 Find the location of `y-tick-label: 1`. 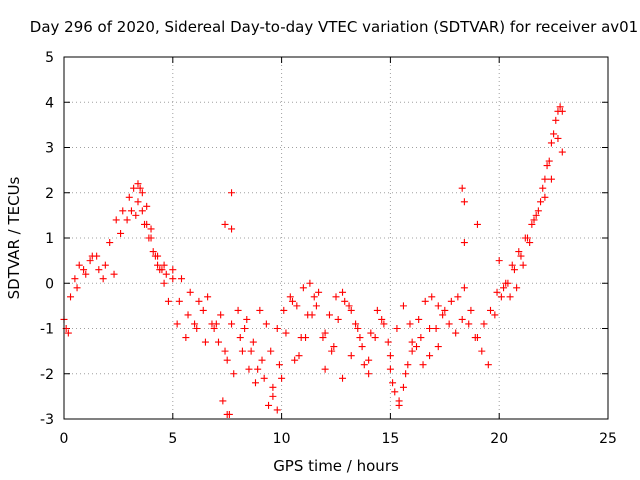

y-tick-label: 1 is located at coordinates (49, 239).